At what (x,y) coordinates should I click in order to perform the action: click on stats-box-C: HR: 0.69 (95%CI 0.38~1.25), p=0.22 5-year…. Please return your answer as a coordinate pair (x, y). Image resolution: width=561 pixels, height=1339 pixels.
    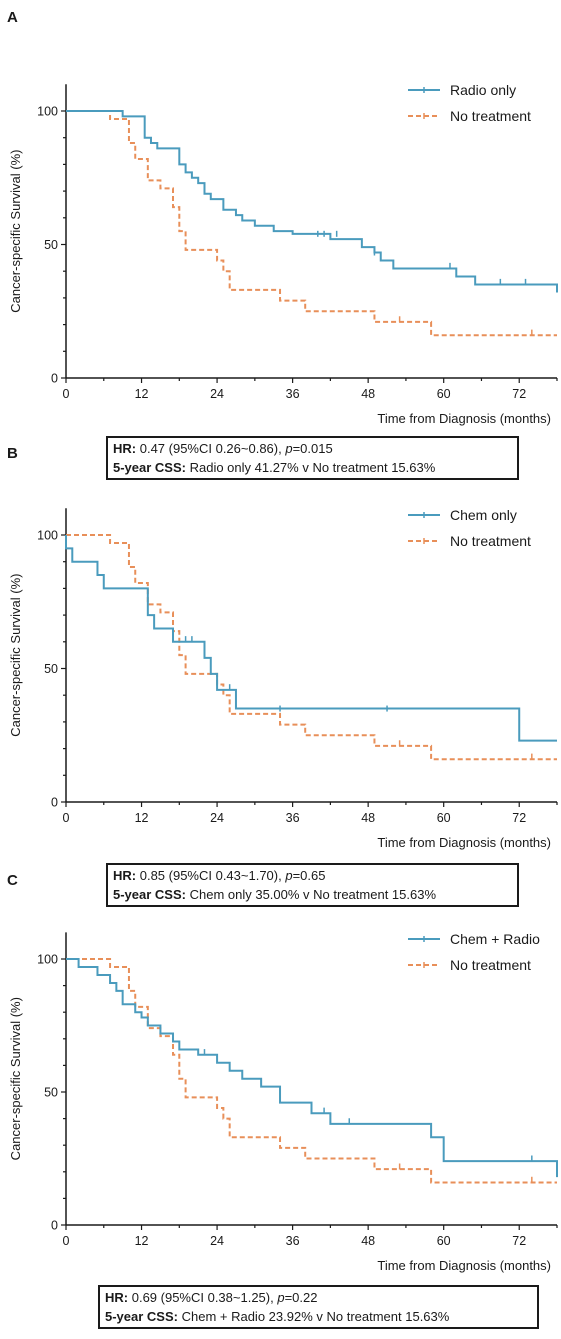
    Looking at the image, I should click on (318, 1307).